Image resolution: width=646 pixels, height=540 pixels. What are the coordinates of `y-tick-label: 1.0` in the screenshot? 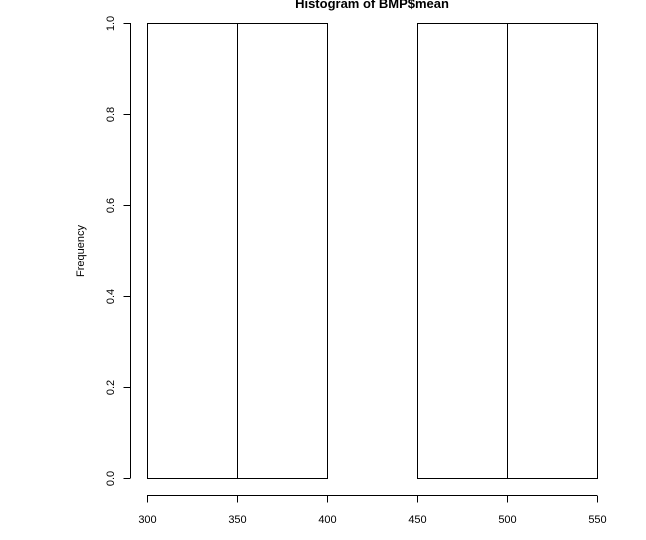 It's located at (111, 23).